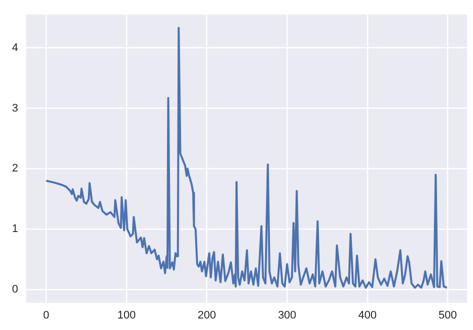 The image size is (473, 330). Describe the element at coordinates (15, 229) in the screenshot. I see `y-tick-label: 1` at that location.